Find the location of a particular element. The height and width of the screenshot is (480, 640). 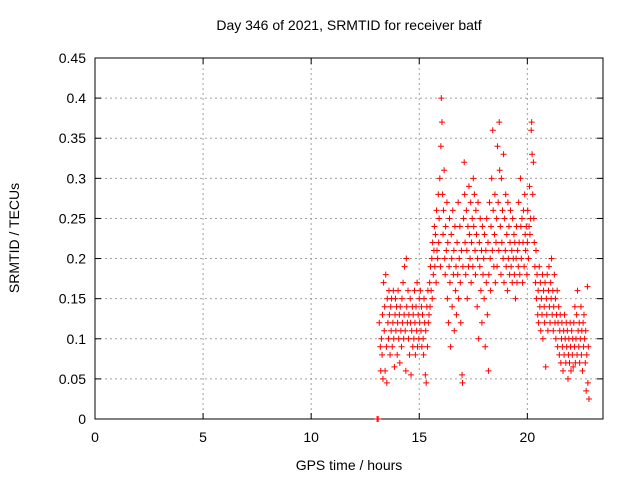

x-tick-label: 10 is located at coordinates (311, 437).